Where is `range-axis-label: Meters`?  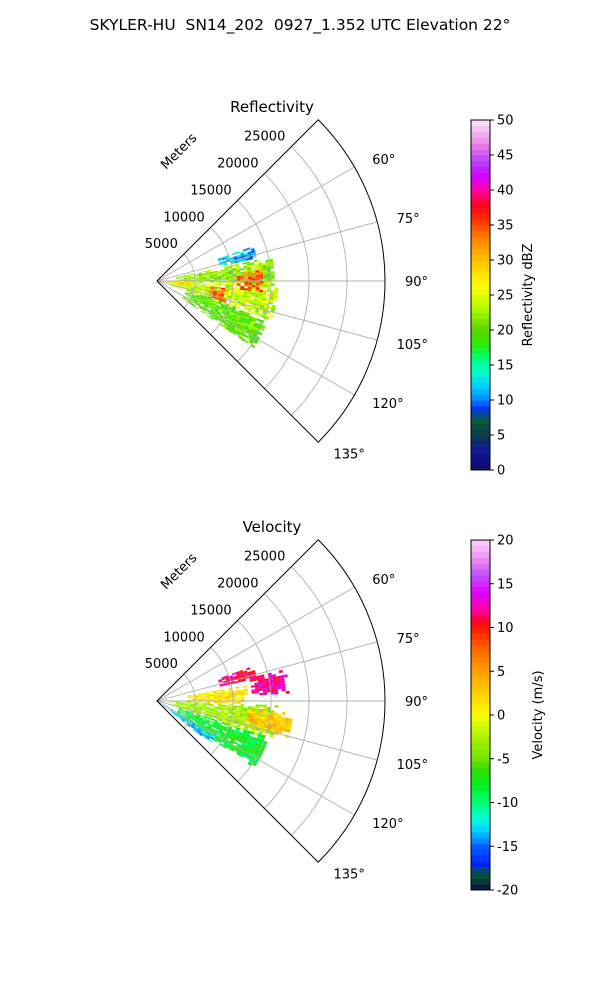
range-axis-label: Meters is located at coordinates (179, 572).